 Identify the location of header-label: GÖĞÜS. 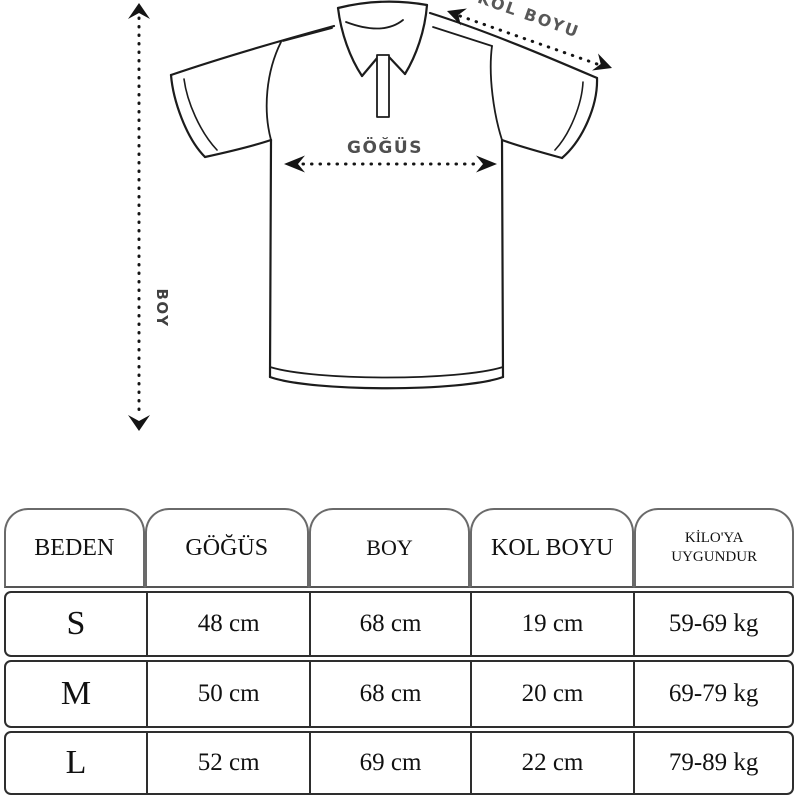
(227, 547).